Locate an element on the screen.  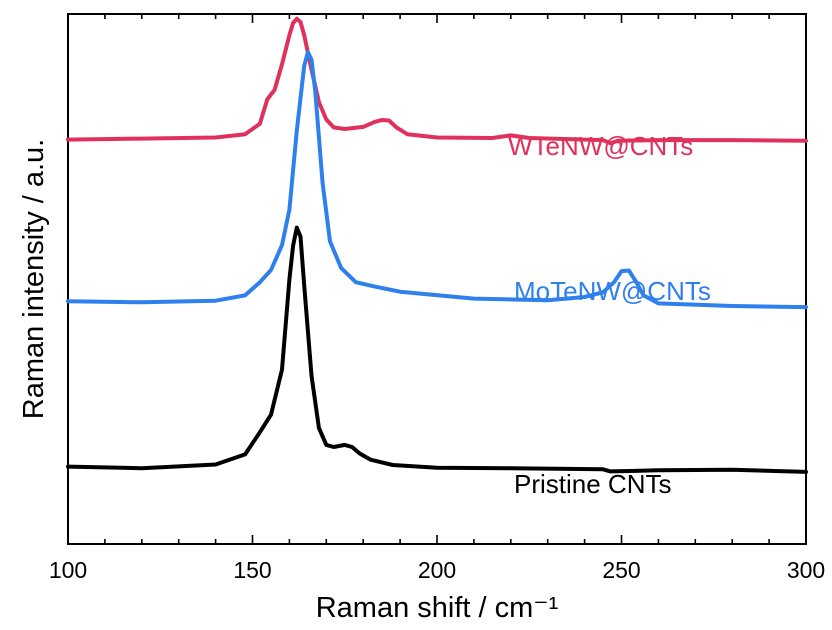
x-tick-label-100: 100 is located at coordinates (68, 570).